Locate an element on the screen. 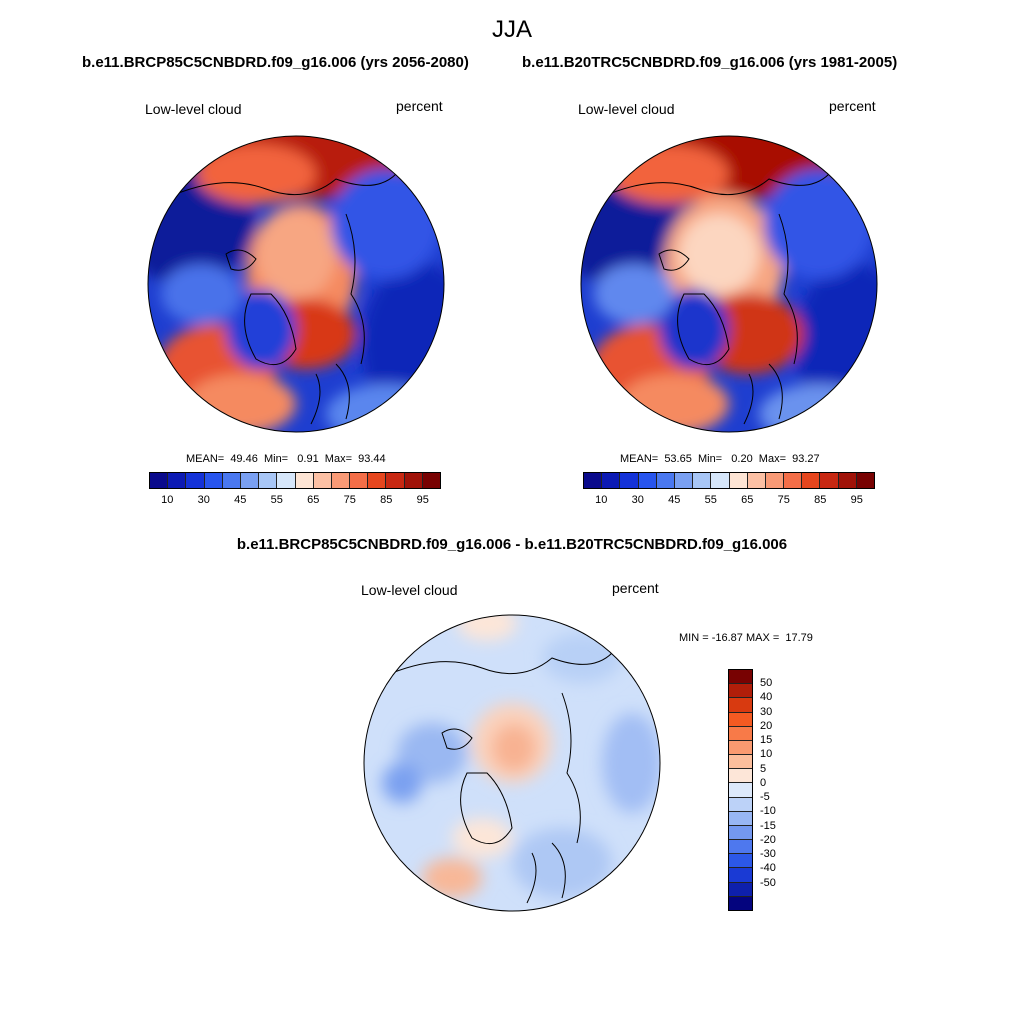 This screenshot has height=1024, width=1024. left-map-field is located at coordinates (296, 284).